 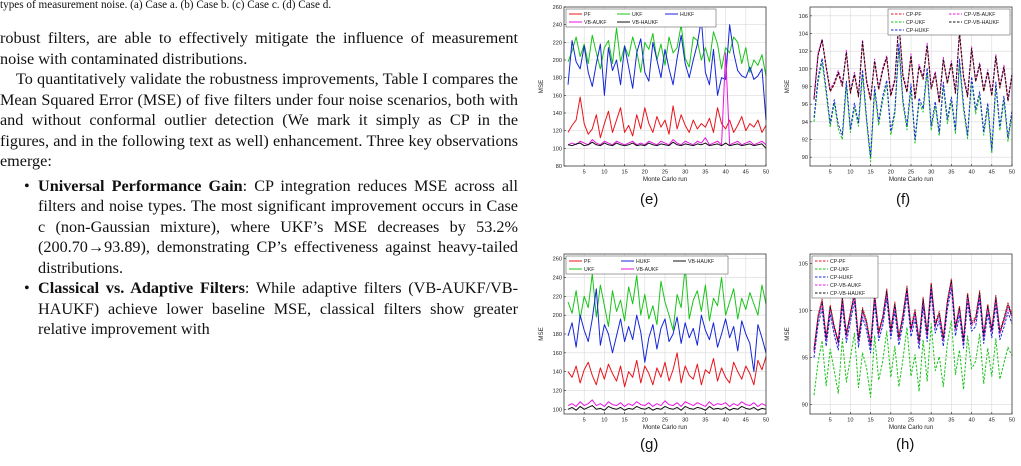 I want to click on y-tick-label: 98, so click(x=805, y=88).